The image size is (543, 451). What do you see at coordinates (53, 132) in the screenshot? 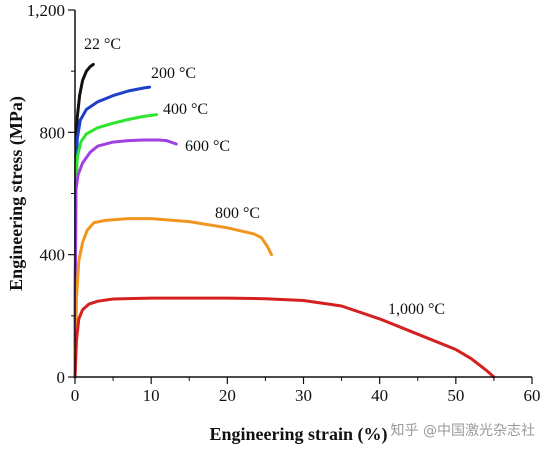
I see `y-tick-label: 800` at bounding box center [53, 132].